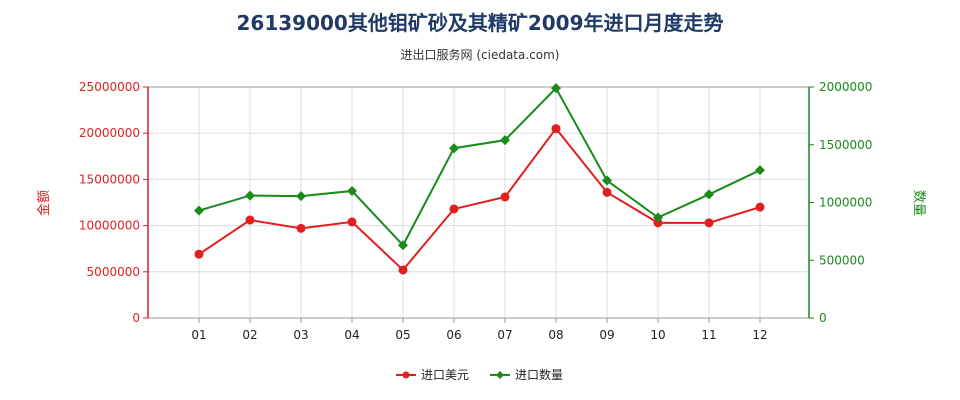  I want to click on x-tick-label: 09, so click(606, 335).